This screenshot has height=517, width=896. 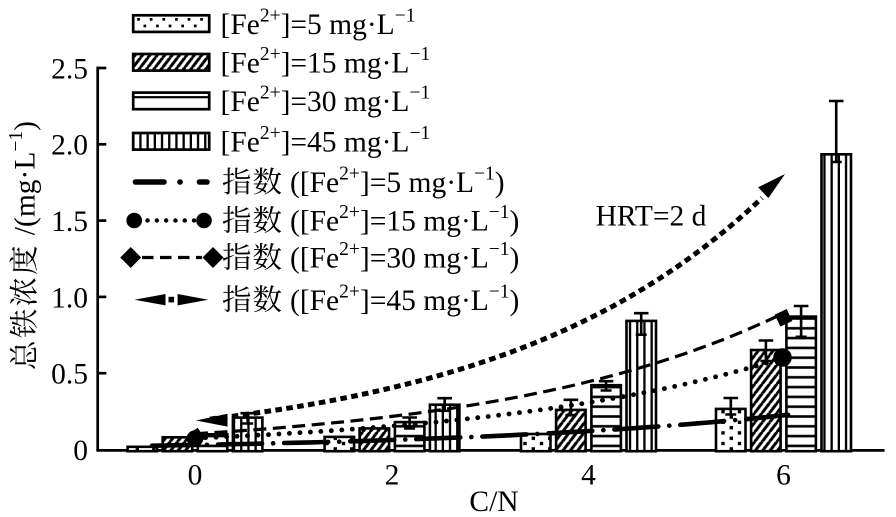 What do you see at coordinates (69, 69) in the screenshot?
I see `svg-text: 2.5` at bounding box center [69, 69].